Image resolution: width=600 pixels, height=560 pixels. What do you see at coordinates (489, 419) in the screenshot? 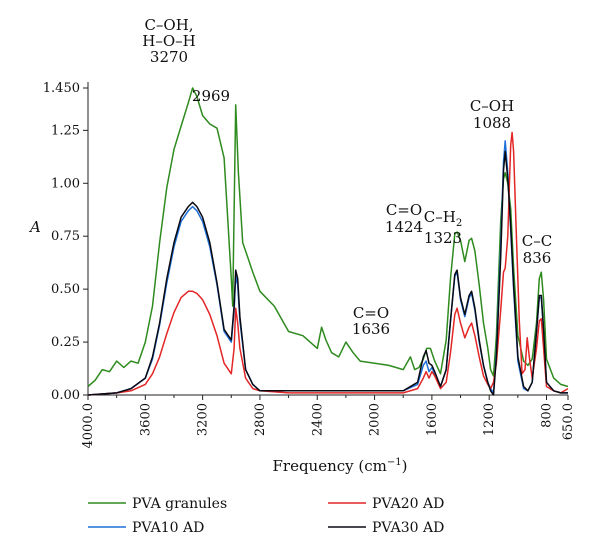
I see `x-tick-label: 1200` at bounding box center [489, 419].